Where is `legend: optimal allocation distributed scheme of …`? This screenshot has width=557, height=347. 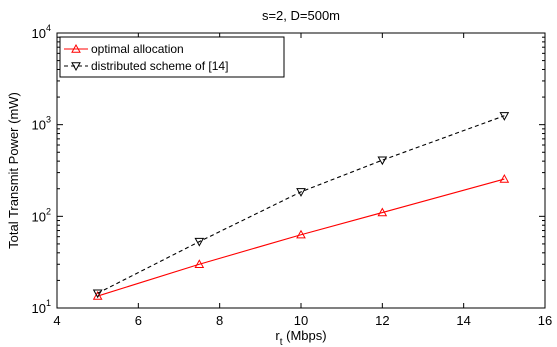
legend: optimal allocation distributed scheme of … is located at coordinates (172, 57).